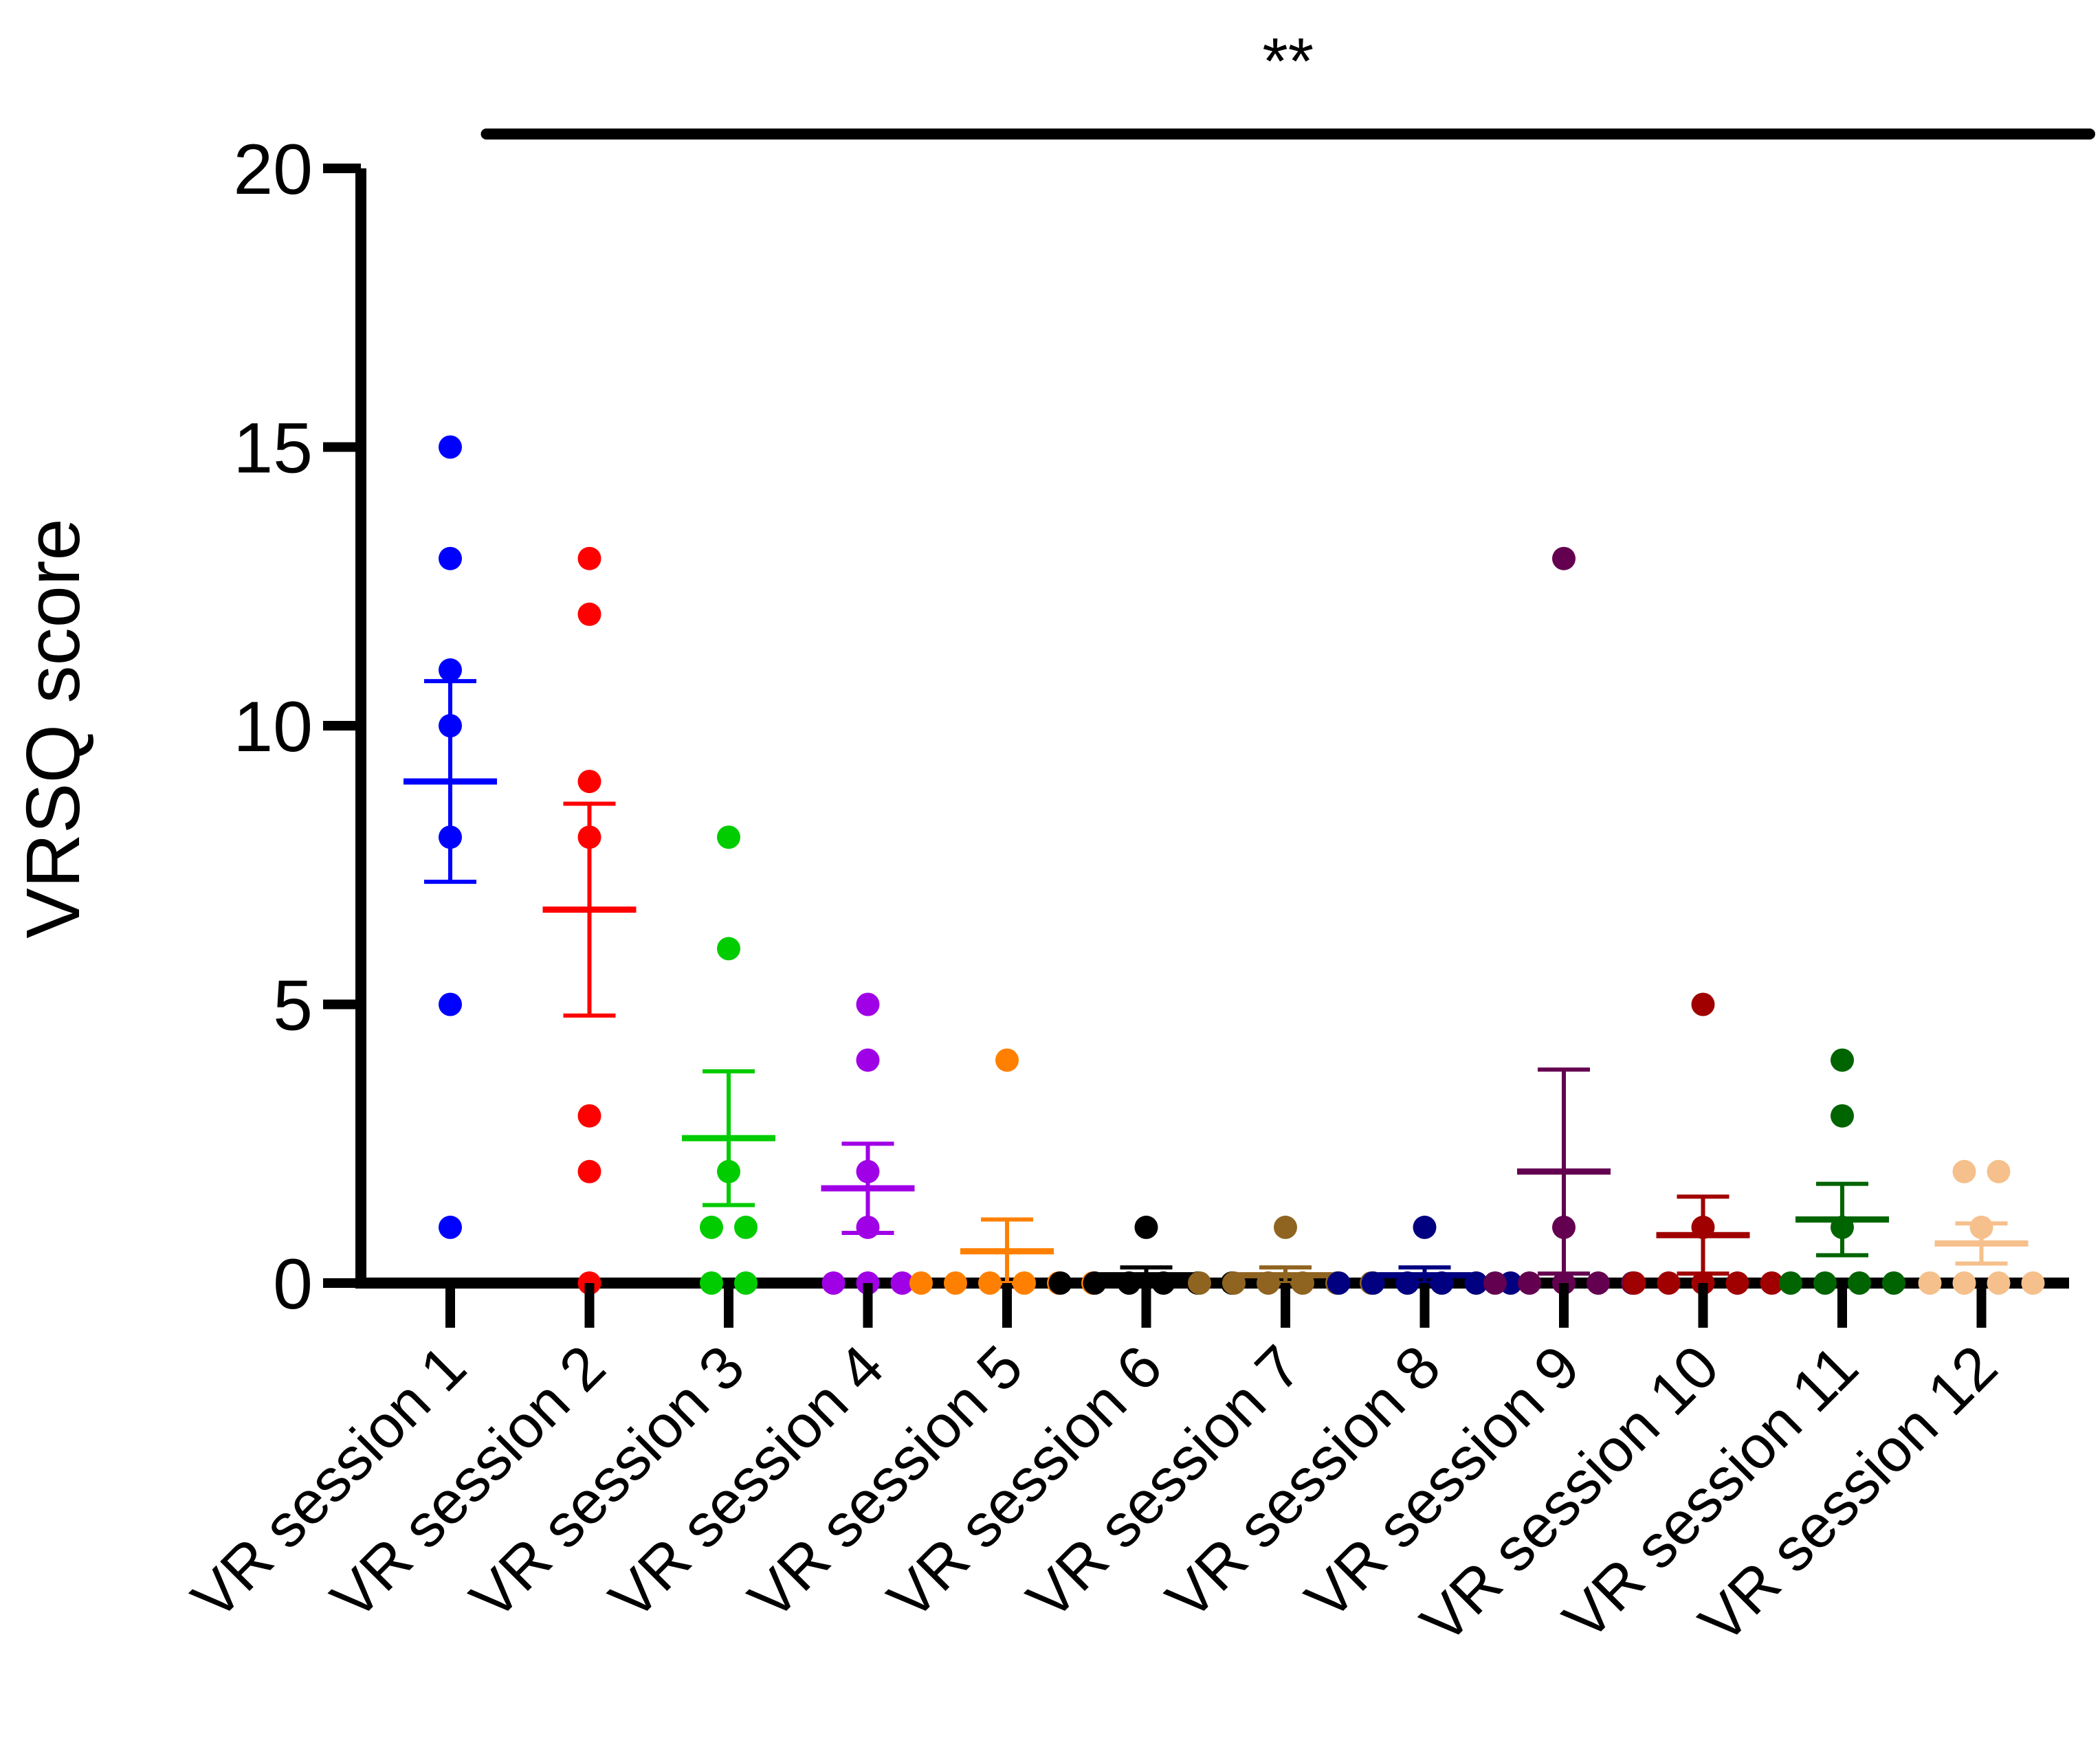 The height and width of the screenshot is (1749, 2100). I want to click on y-axis-title: VRSQ score, so click(53, 728).